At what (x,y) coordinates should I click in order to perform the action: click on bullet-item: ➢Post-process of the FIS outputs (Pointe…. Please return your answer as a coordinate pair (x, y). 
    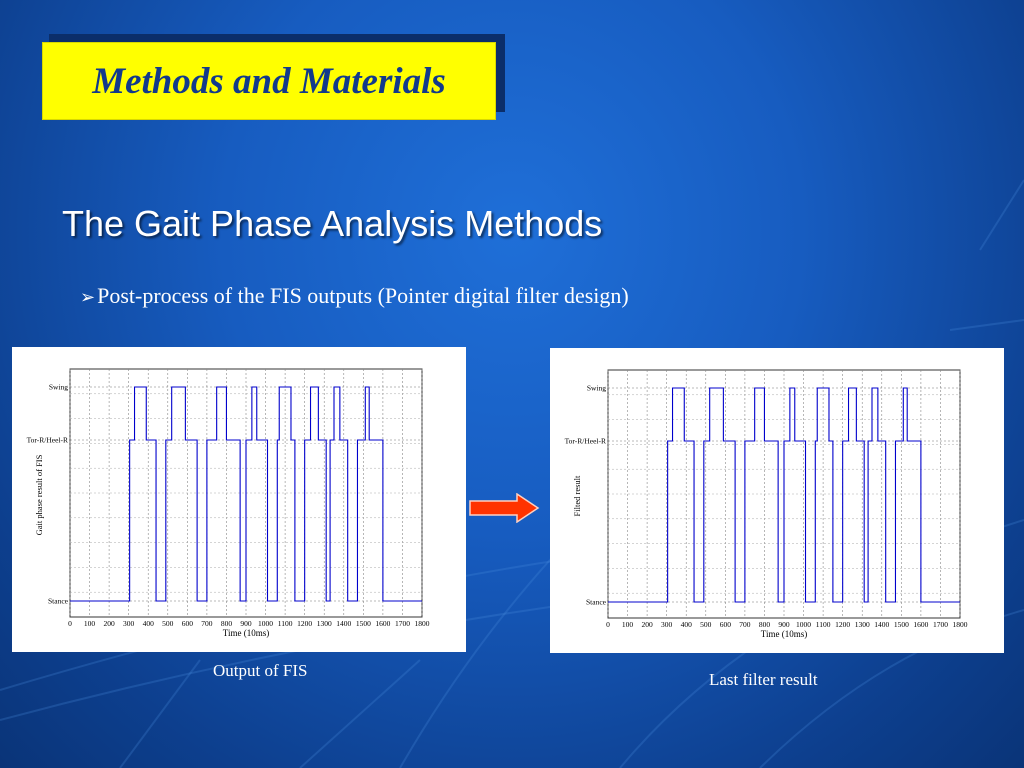
    Looking at the image, I should click on (354, 296).